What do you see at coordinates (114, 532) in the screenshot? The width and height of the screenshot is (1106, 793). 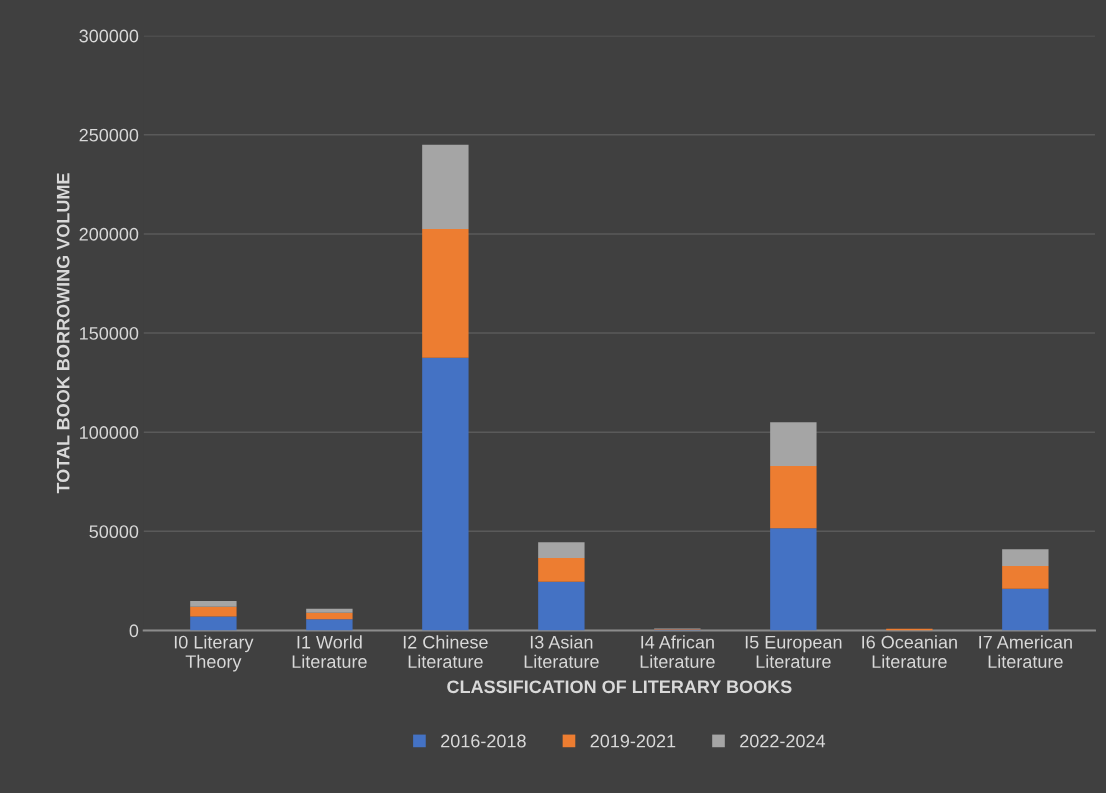 I see `y-tick-label: 50000` at bounding box center [114, 532].